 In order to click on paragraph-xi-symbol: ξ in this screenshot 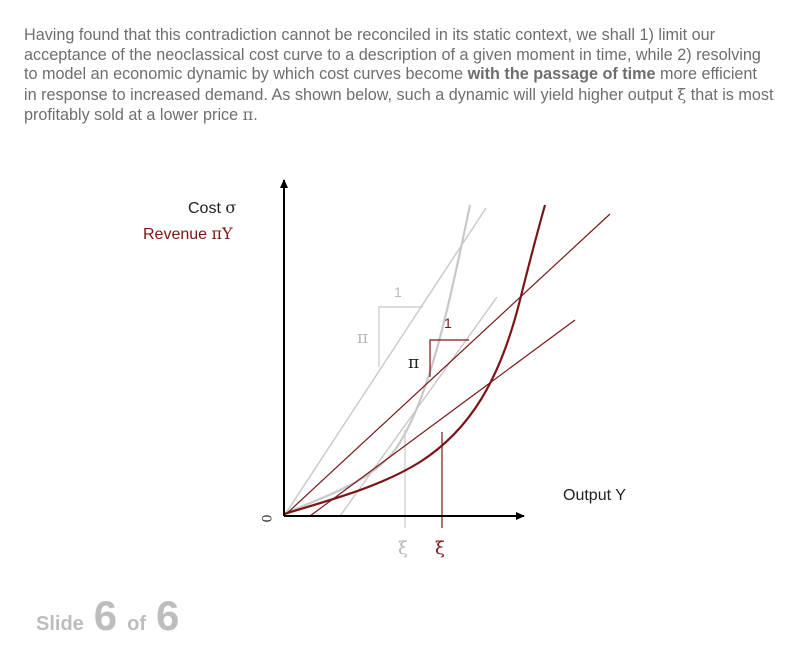, I will do `click(682, 94)`.